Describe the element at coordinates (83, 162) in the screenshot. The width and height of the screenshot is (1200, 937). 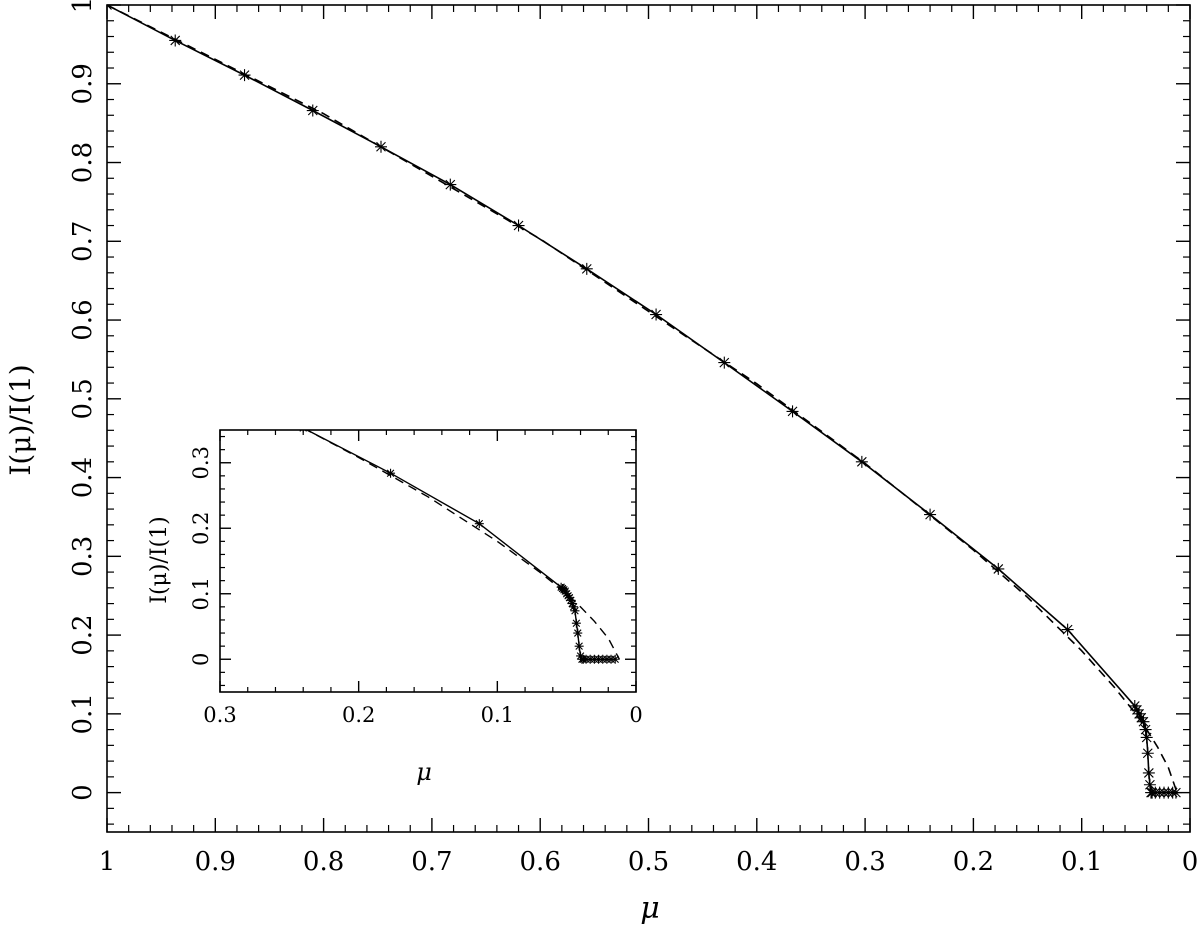
I see `y-tick-label: 0.8` at that location.